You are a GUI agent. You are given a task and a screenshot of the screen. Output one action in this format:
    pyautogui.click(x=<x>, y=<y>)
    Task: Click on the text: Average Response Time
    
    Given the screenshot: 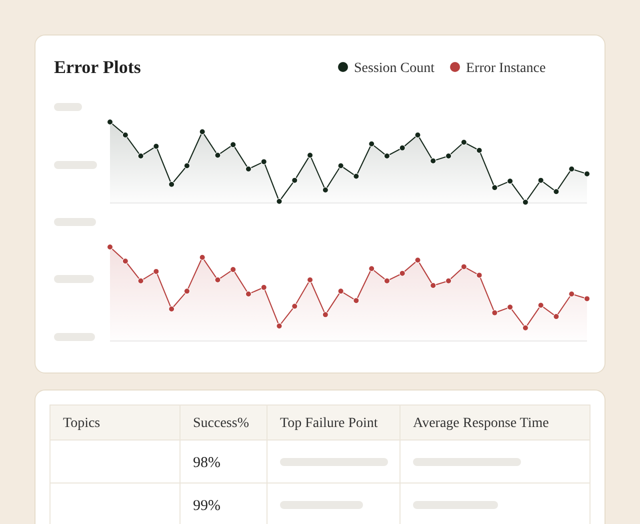 What is the action you would take?
    pyautogui.click(x=481, y=423)
    